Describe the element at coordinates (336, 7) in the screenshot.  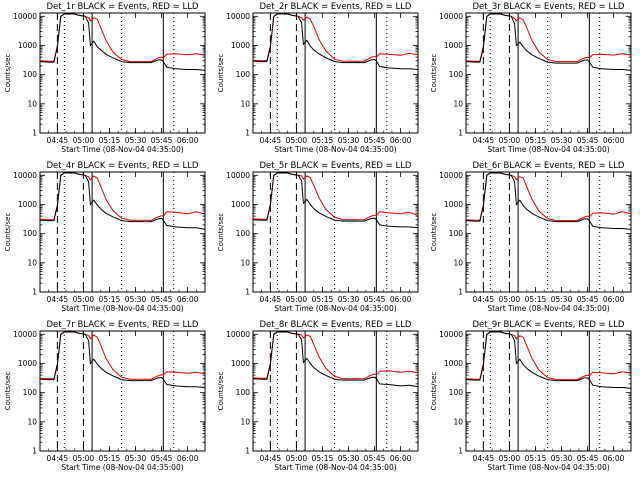
I see `chart-title: Det_2r BLACK = Events, RED = LLD` at that location.